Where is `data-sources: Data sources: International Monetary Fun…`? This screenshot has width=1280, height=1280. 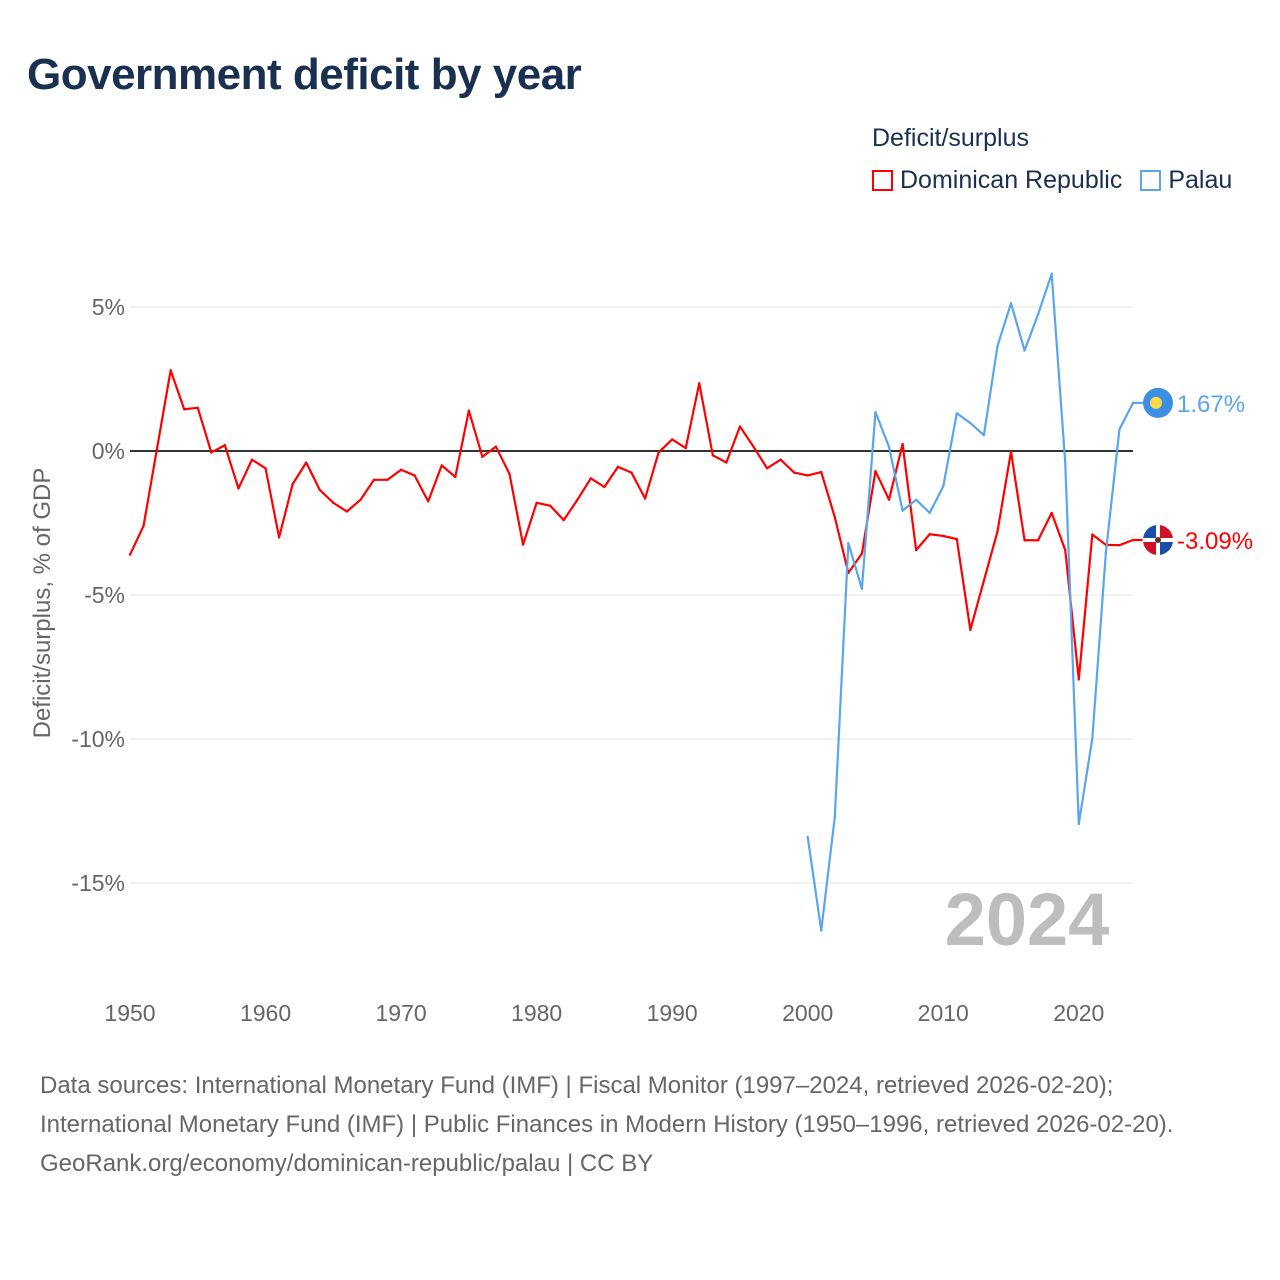 data-sources: Data sources: International Monetary Fun… is located at coordinates (607, 1105).